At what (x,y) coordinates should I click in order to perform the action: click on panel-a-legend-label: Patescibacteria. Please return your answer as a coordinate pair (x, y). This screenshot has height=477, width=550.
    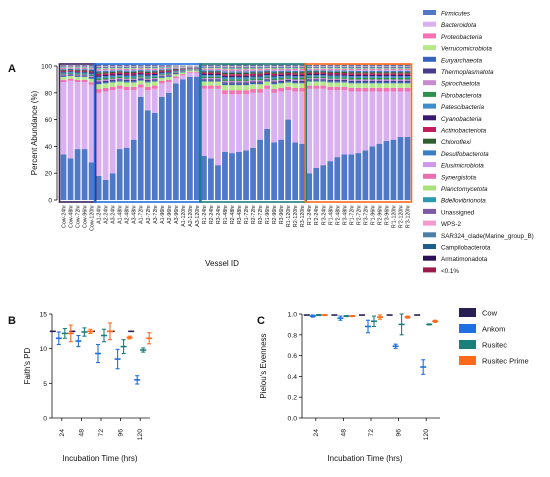
    Looking at the image, I should click on (463, 107).